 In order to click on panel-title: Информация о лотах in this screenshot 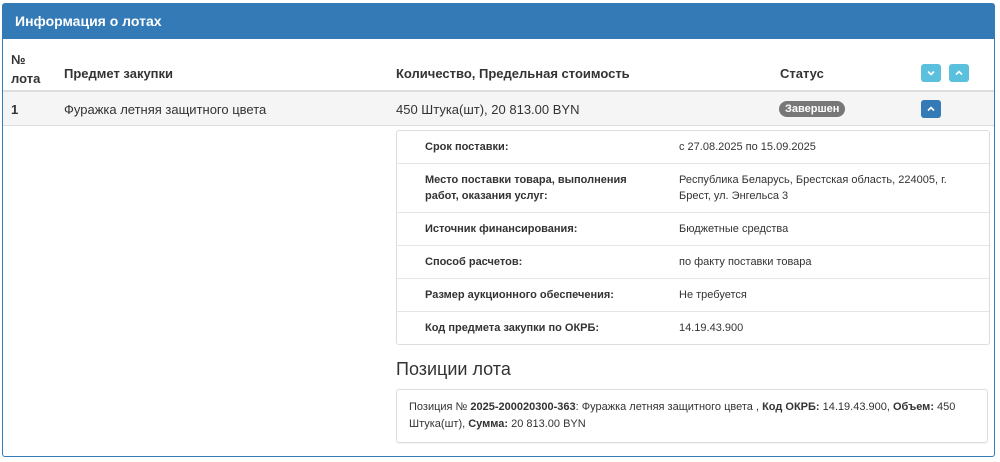, I will do `click(498, 21)`.